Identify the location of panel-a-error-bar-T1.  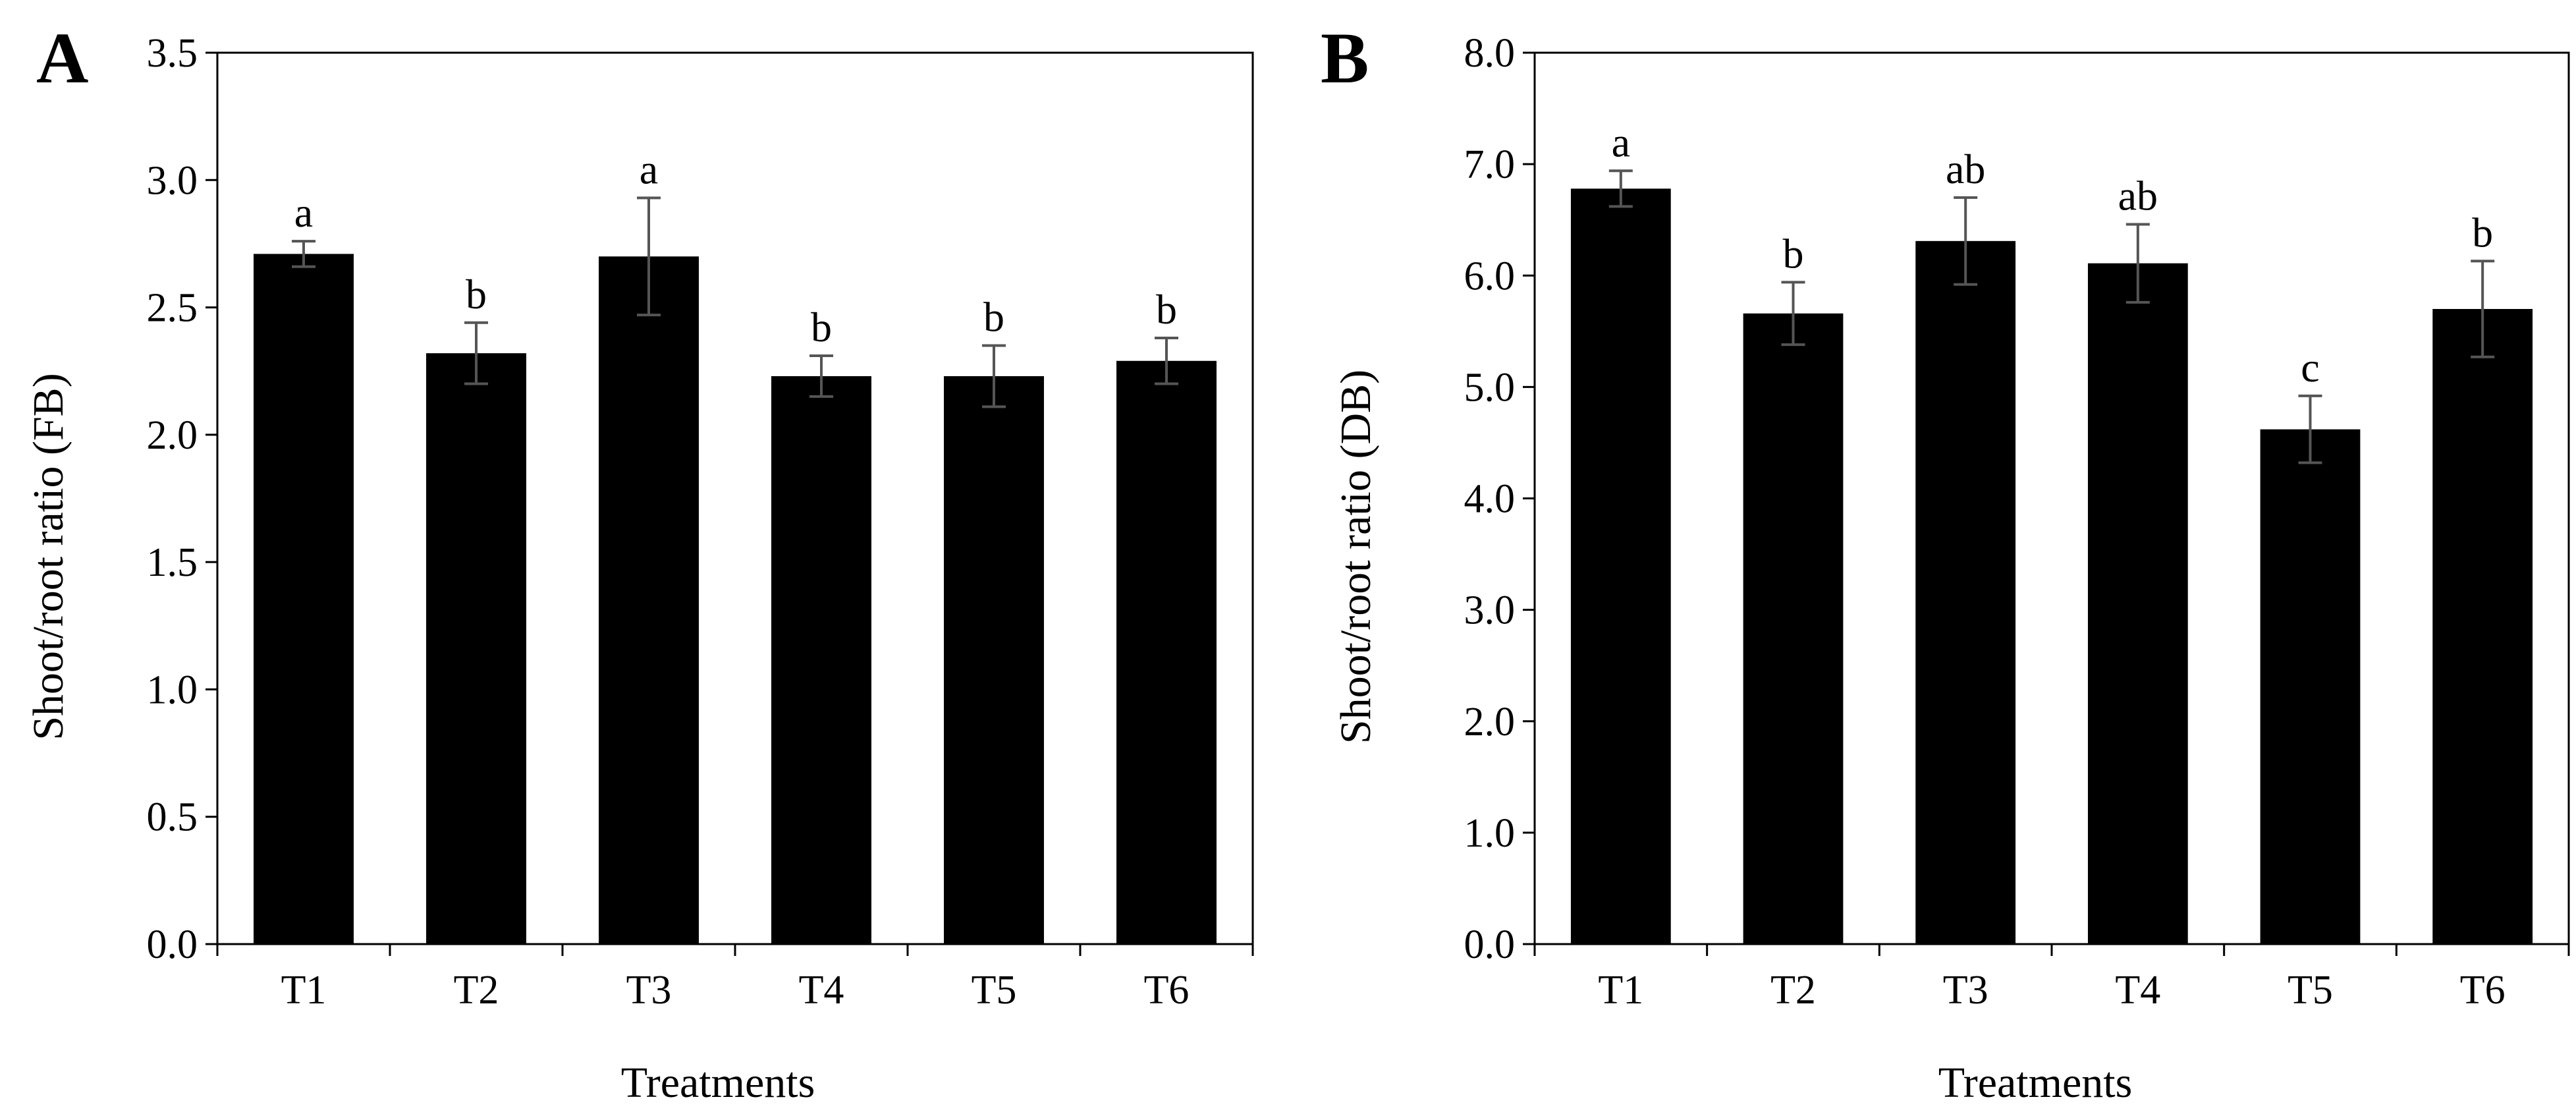
(303, 254).